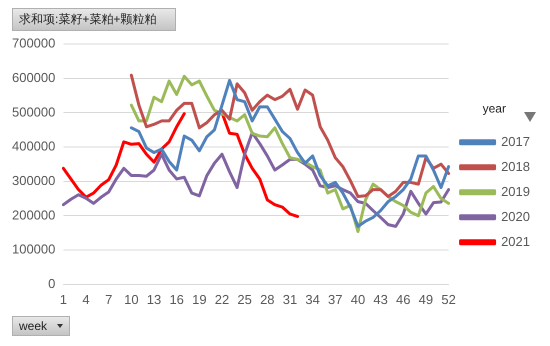 The width and height of the screenshot is (550, 346). What do you see at coordinates (290, 299) in the screenshot?
I see `x-tick-label: 31` at bounding box center [290, 299].